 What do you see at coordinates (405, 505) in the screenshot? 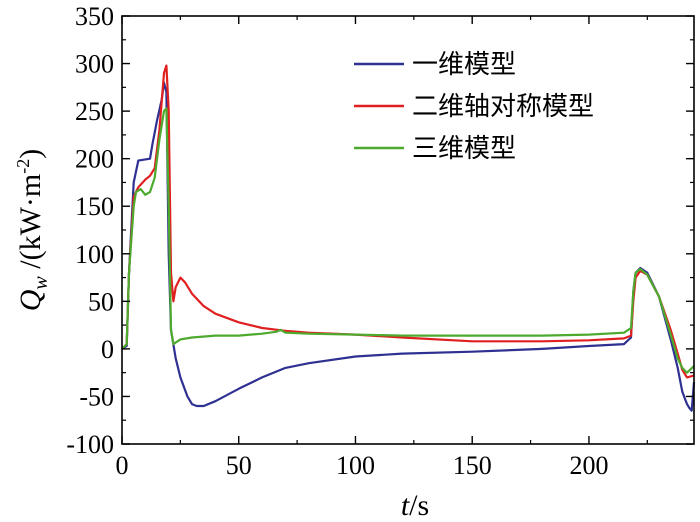
I see `x-axis-variable: t` at bounding box center [405, 505].